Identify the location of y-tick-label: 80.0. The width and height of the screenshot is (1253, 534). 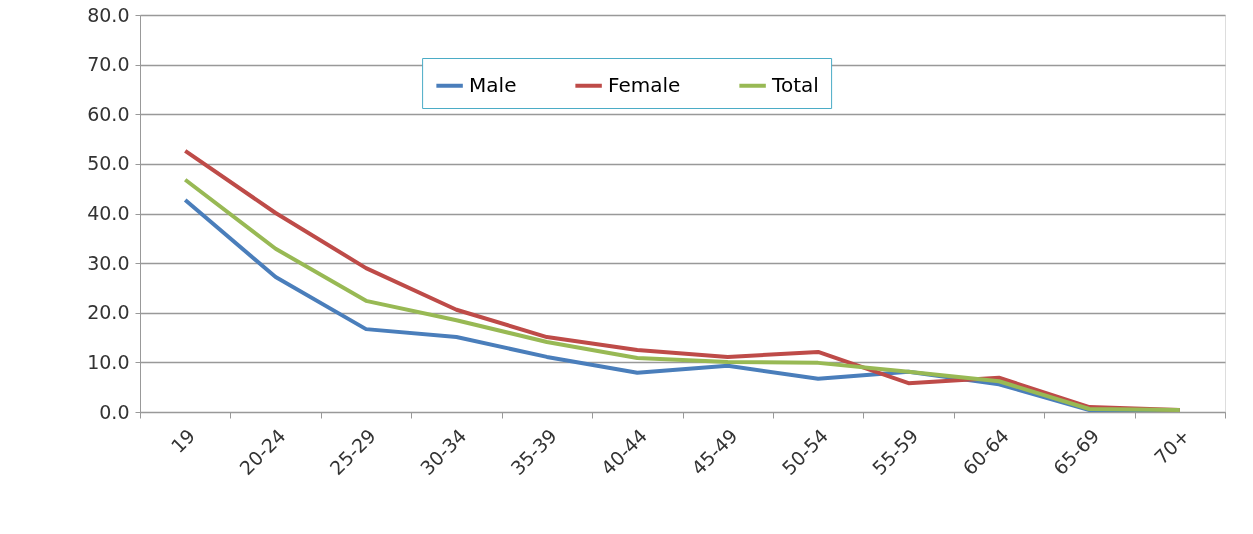
(108, 14).